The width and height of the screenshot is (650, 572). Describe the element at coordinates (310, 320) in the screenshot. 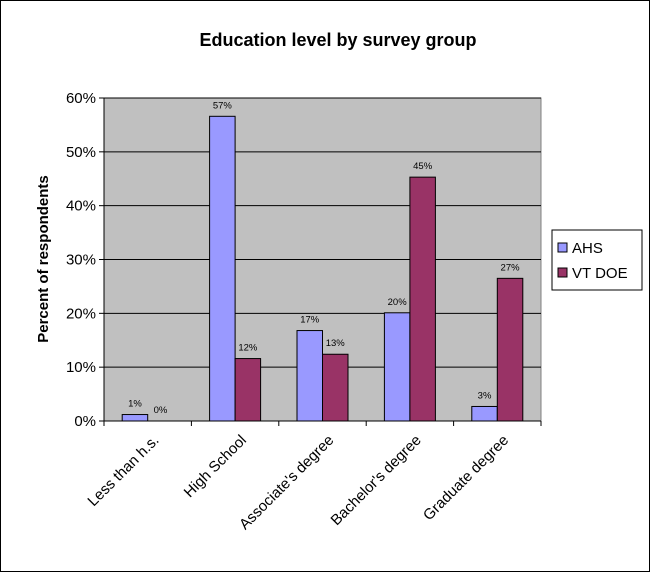

I see `data-label: 17%` at that location.